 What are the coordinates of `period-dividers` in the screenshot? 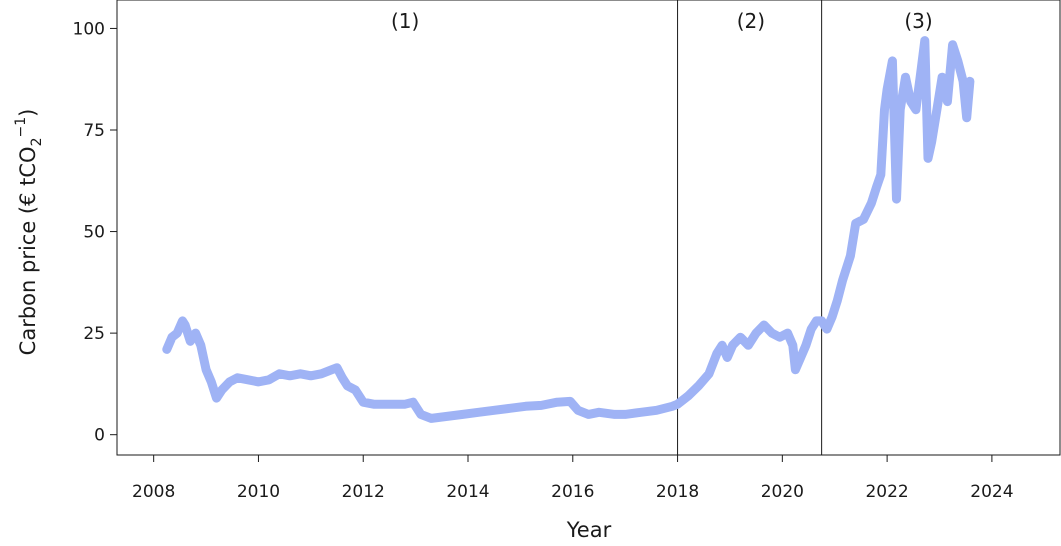 It's located at (750, 227).